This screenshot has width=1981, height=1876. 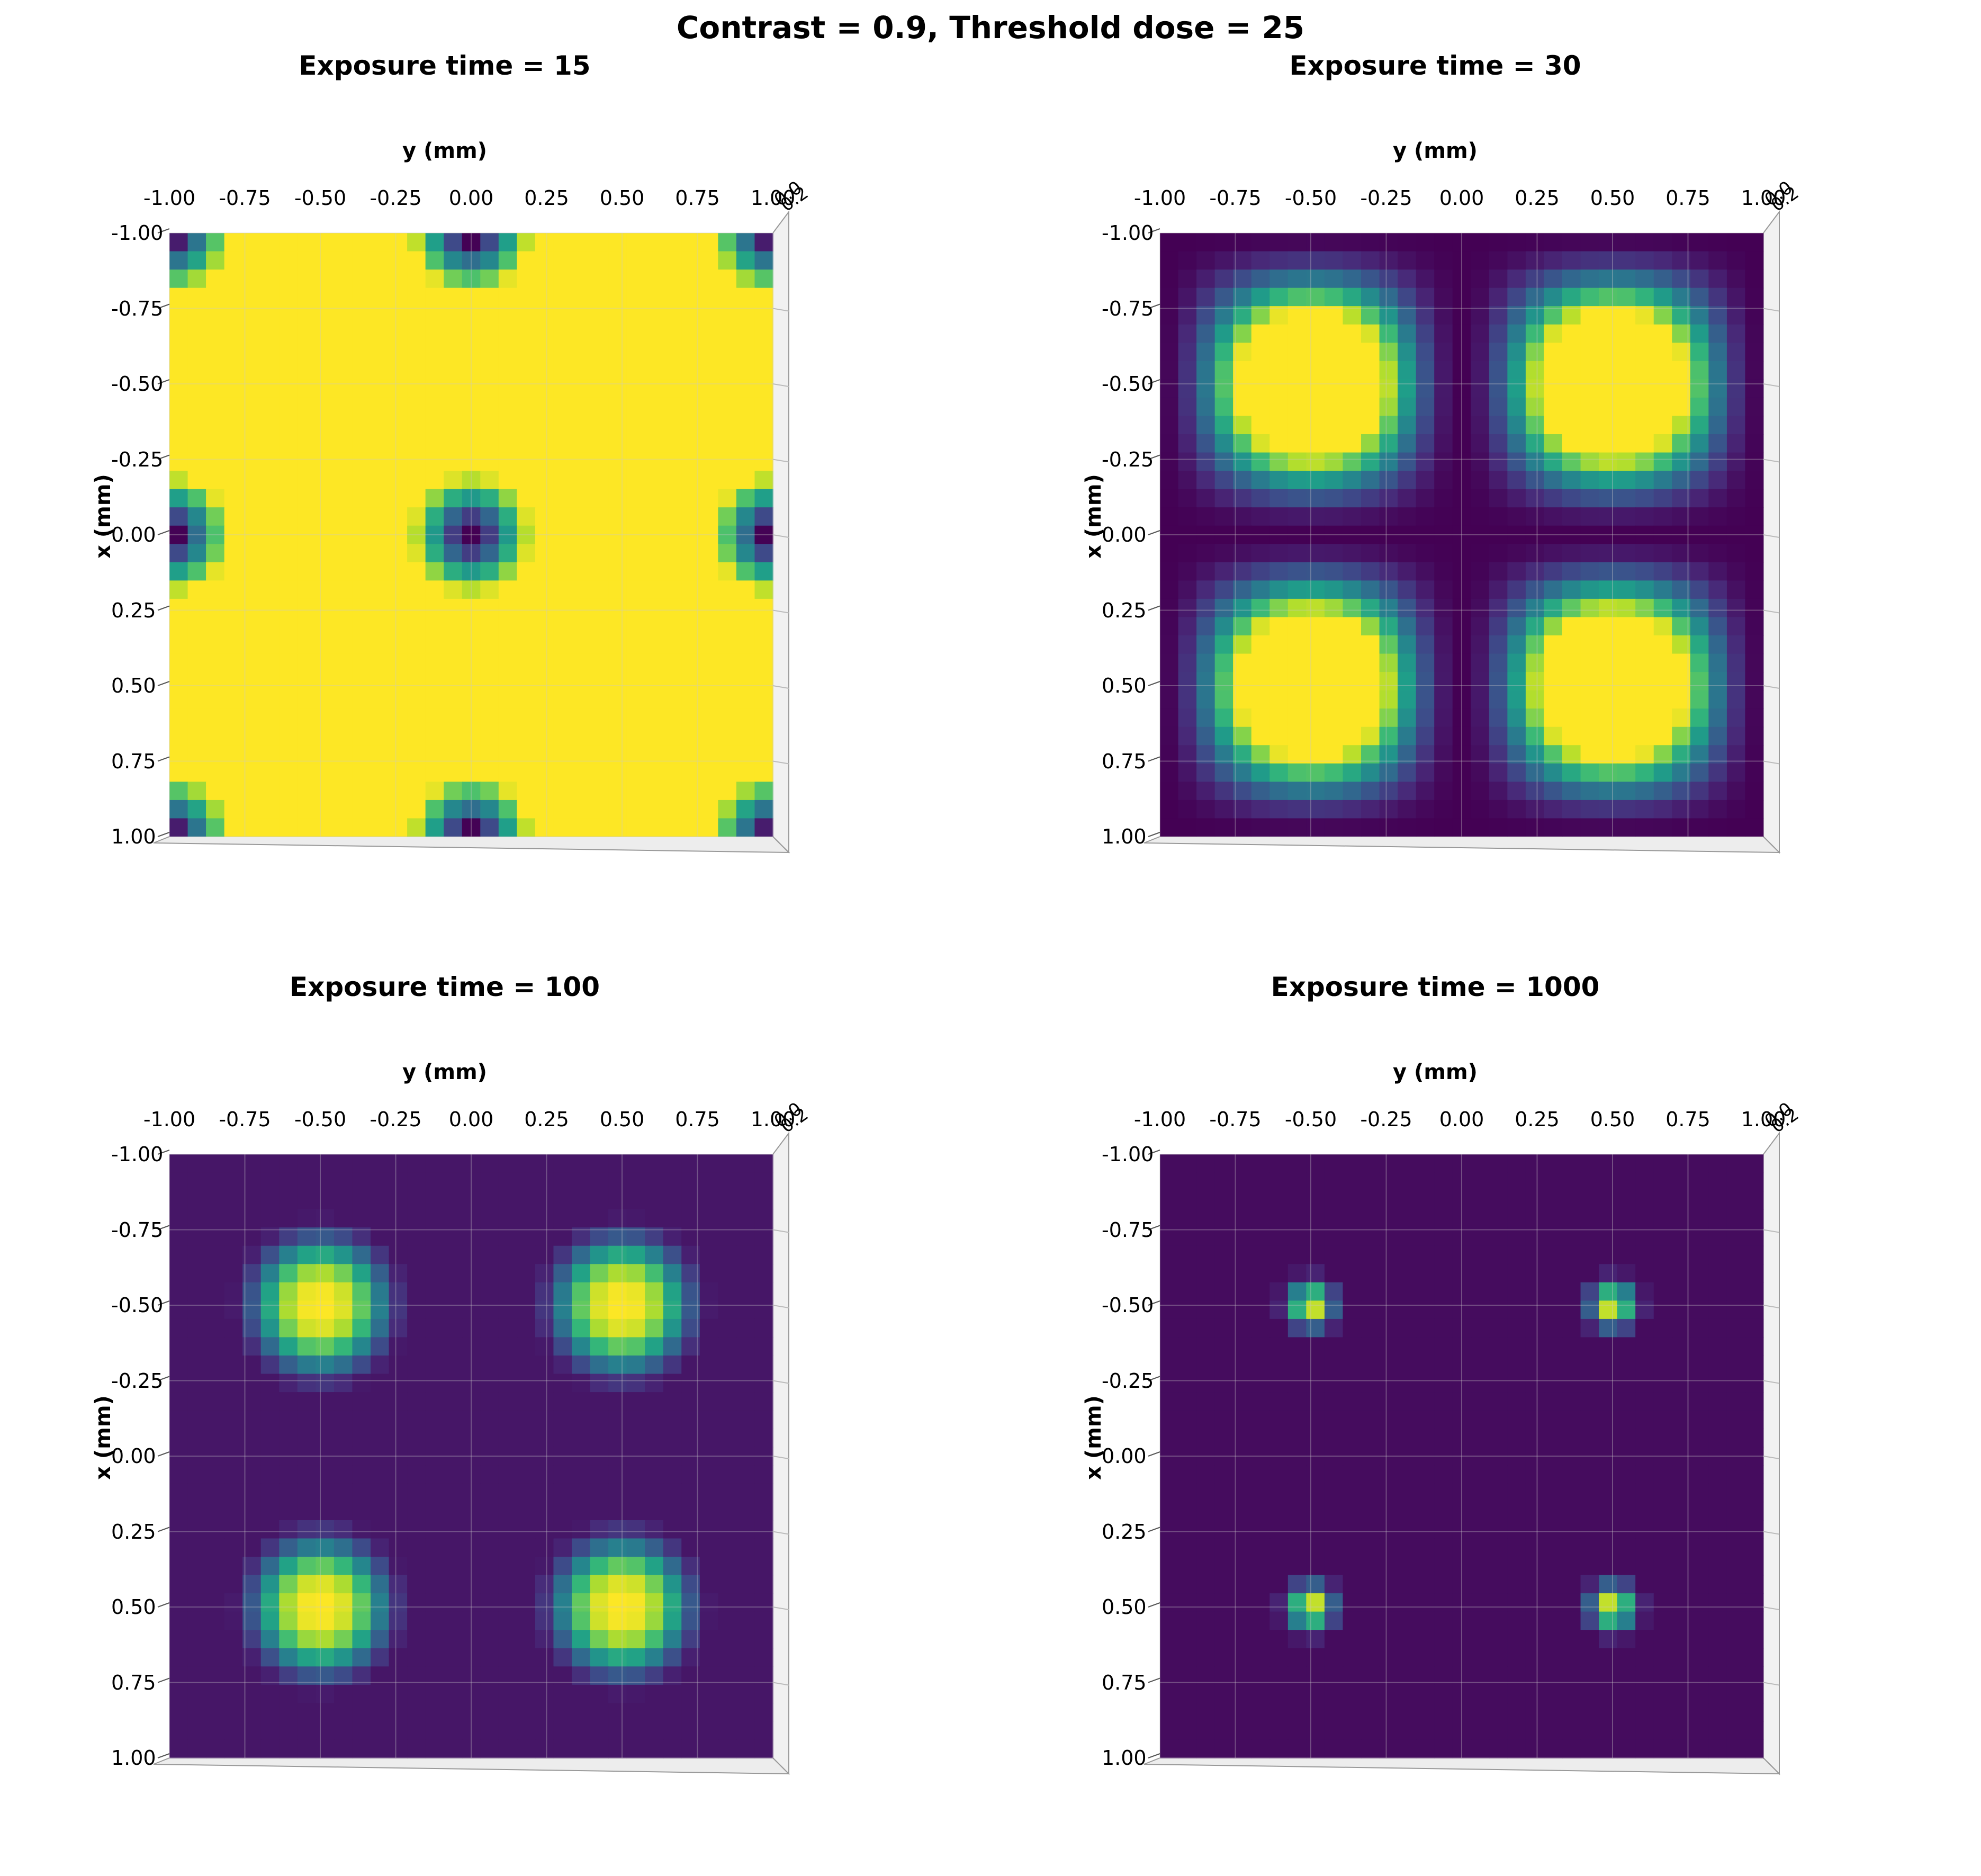 I want to click on axis-tick, so click(x=163, y=1152).